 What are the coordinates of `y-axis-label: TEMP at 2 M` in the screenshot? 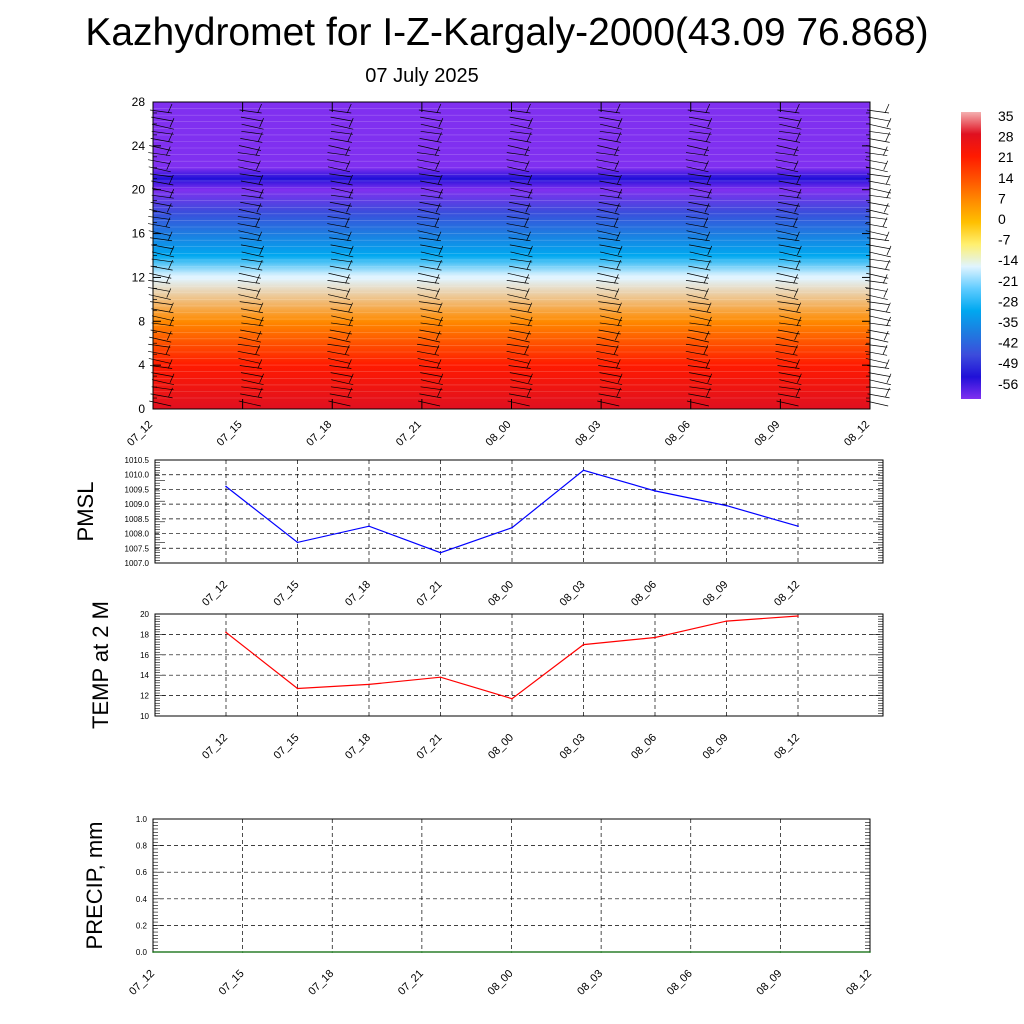 It's located at (100, 665).